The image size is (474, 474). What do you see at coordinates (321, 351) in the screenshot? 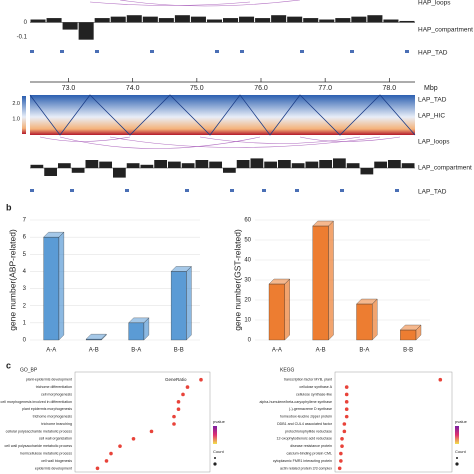
I see `x-tick-label: A-B` at bounding box center [321, 351].